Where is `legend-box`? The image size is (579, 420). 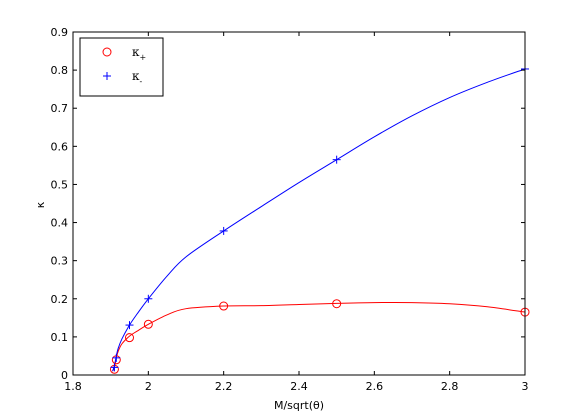 legend-box is located at coordinates (121, 67).